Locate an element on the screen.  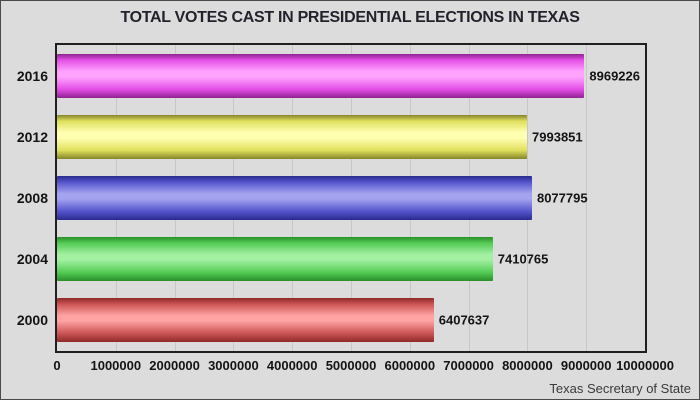
bar-2004 is located at coordinates (275, 259).